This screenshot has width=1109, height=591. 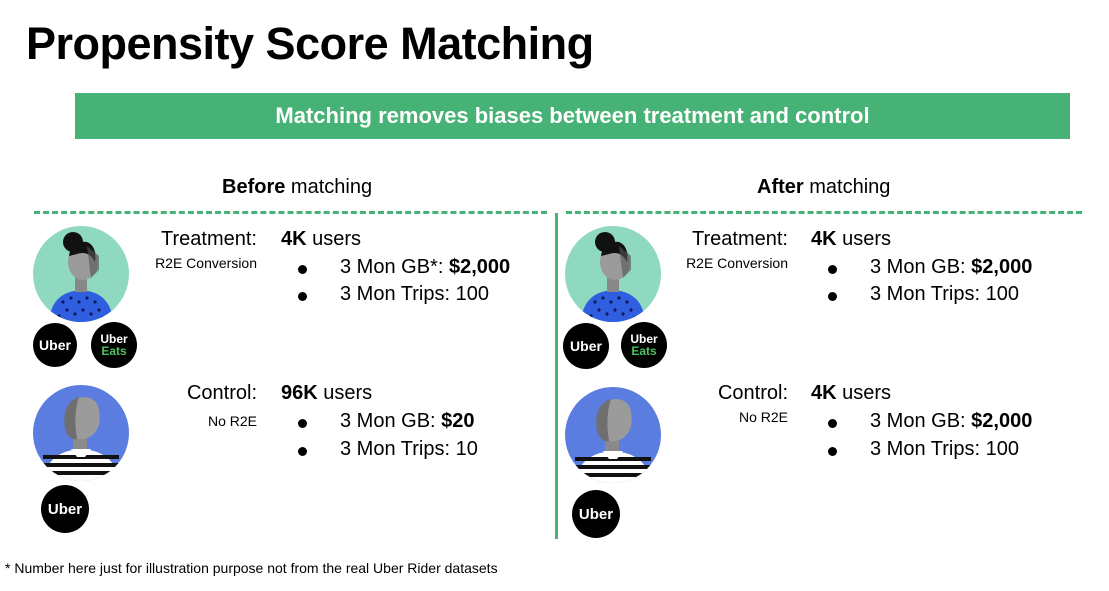 I want to click on after-treatment-trips: 3 Mon Trips: 100, so click(x=944, y=294).